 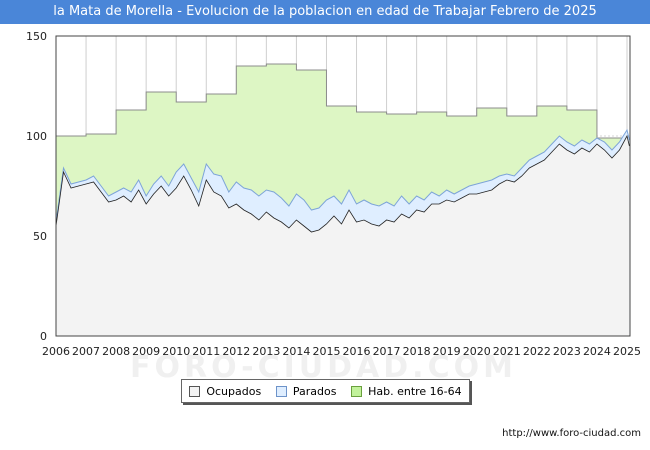 I want to click on x-tick-label: 2018, so click(x=417, y=351).